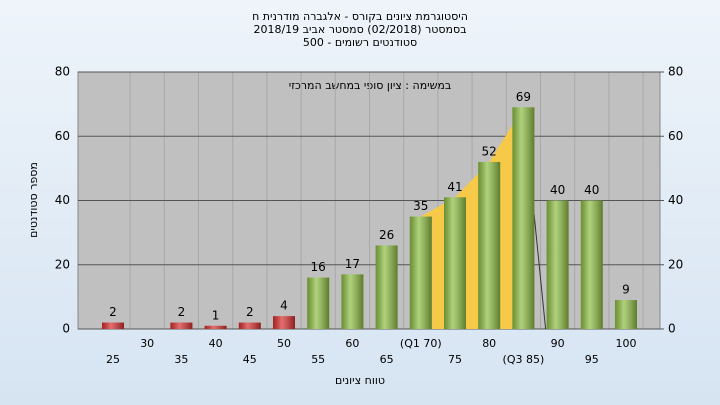  I want to click on y2-tick-label: 80, so click(675, 72).